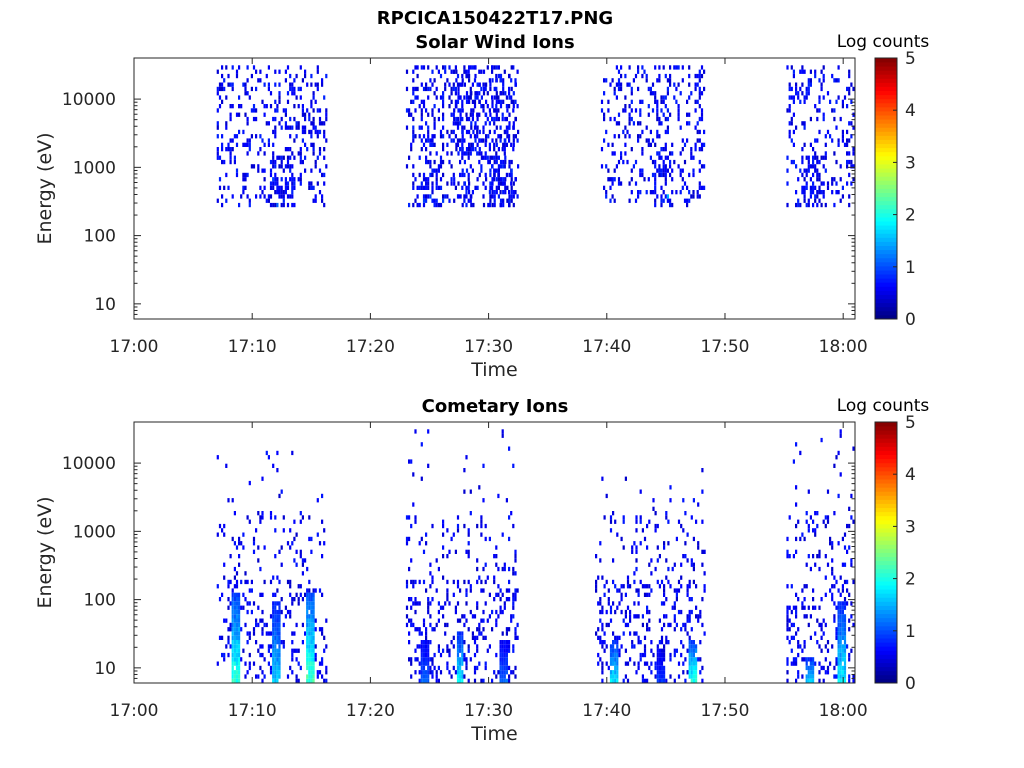 The height and width of the screenshot is (768, 1024). What do you see at coordinates (910, 216) in the screenshot?
I see `colorbar-tick-label: 2` at bounding box center [910, 216].